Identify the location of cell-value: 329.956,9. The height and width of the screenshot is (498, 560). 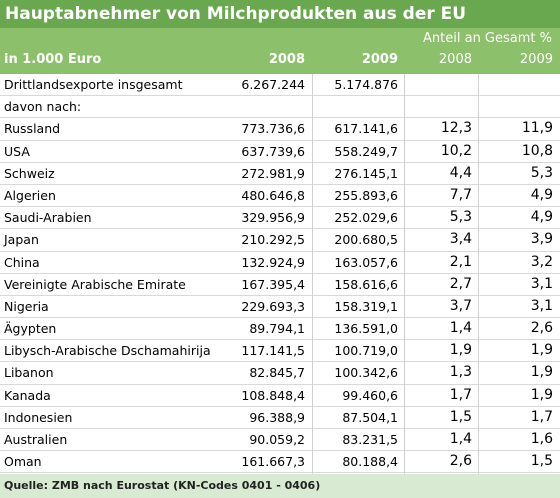
(273, 218).